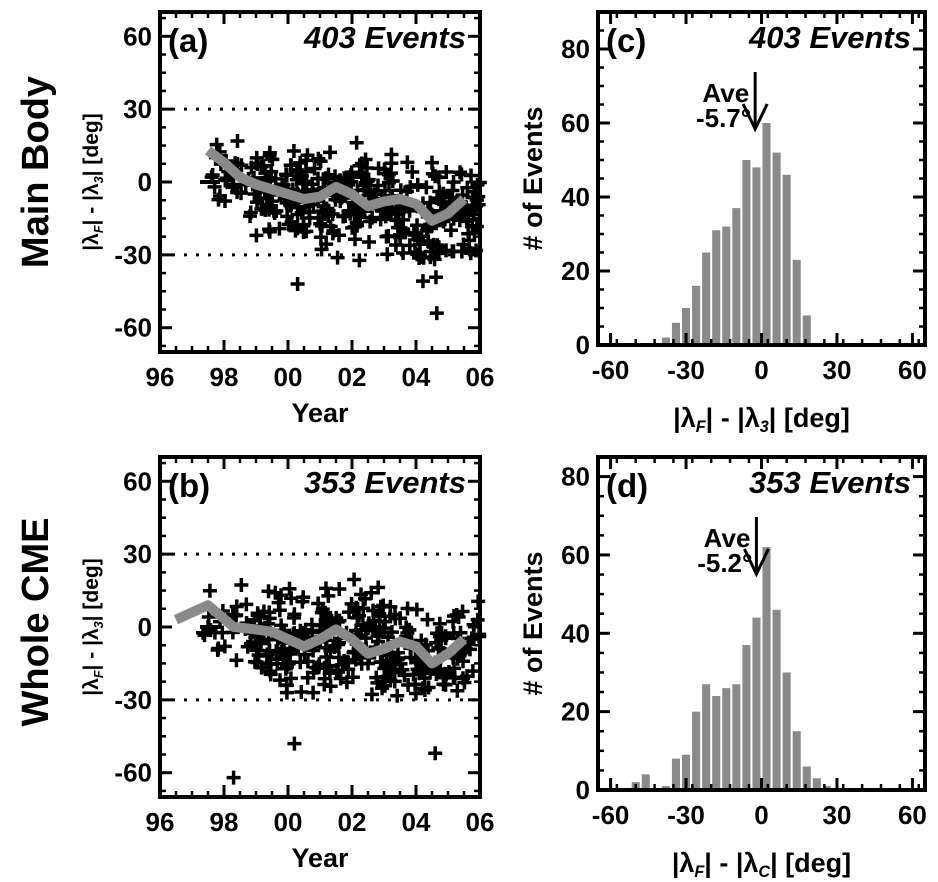 This screenshot has width=938, height=882. Describe the element at coordinates (575, 49) in the screenshot. I see `y-tick-label: 80` at that location.